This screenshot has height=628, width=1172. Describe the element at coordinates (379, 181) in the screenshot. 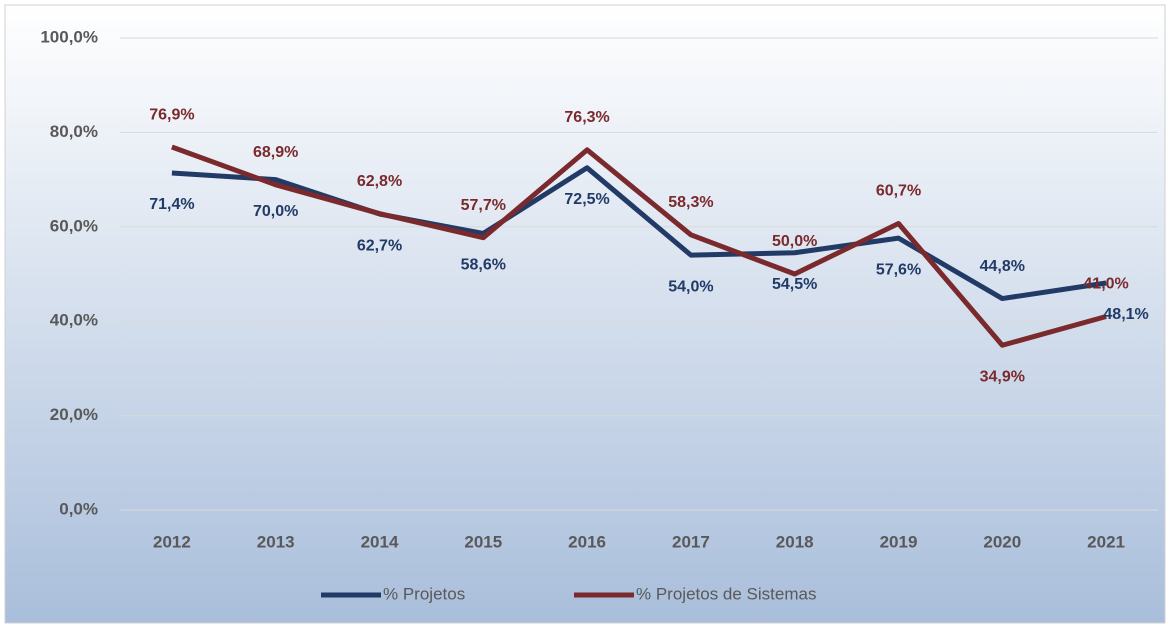

I see `data-label: 62,8%` at that location.